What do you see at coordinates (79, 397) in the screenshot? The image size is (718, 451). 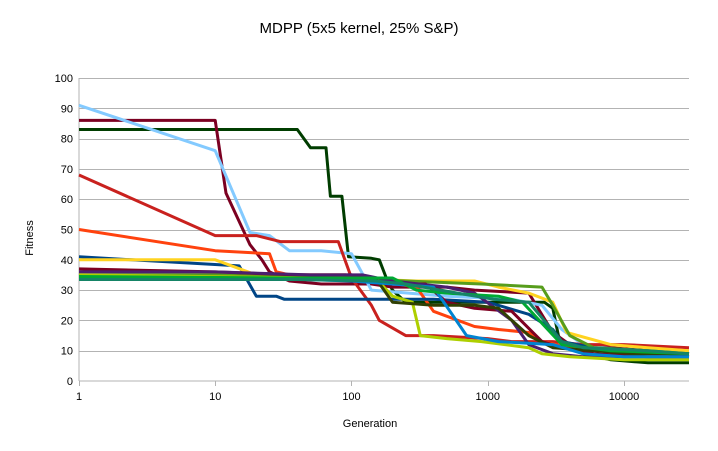 I see `x-tick-label: 1` at bounding box center [79, 397].